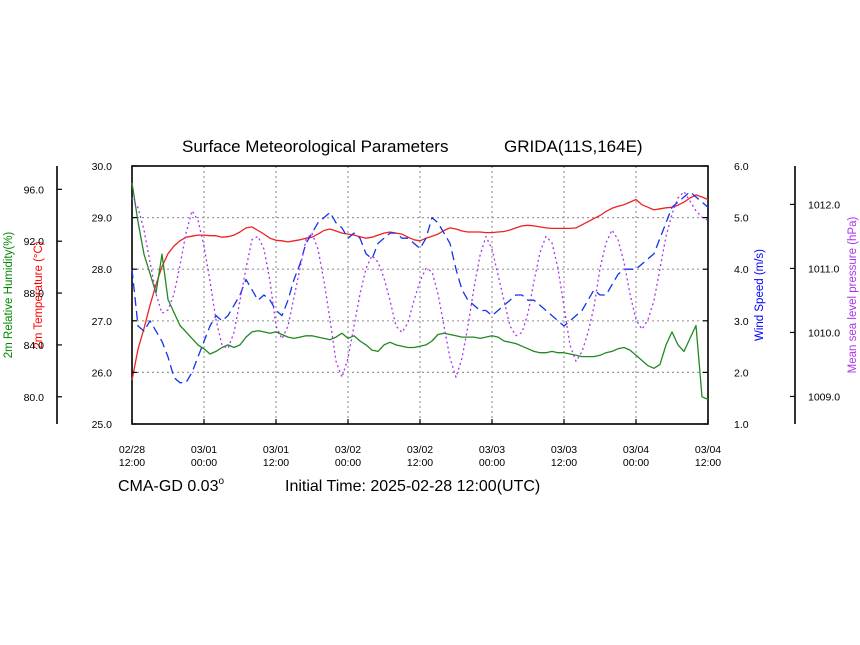 This screenshot has height=645, width=860. Describe the element at coordinates (315, 146) in the screenshot. I see `chart-title: Surface Meteorological Parameters` at that location.